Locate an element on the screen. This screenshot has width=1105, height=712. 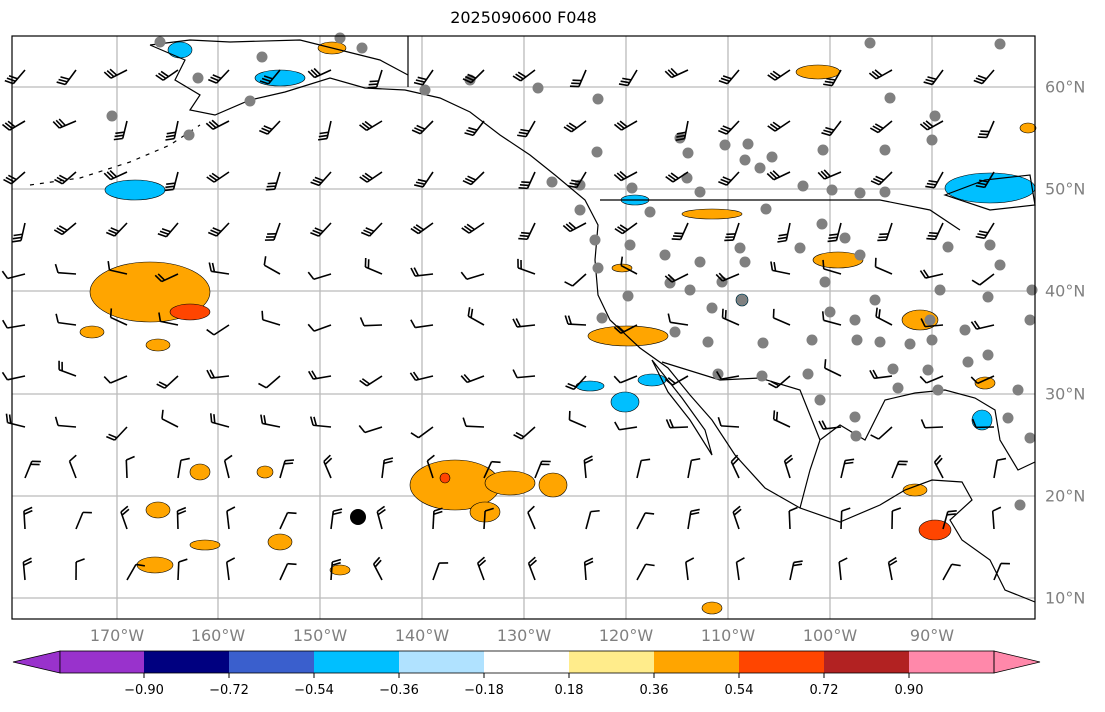
longitude-label: 170°W is located at coordinates (117, 635).